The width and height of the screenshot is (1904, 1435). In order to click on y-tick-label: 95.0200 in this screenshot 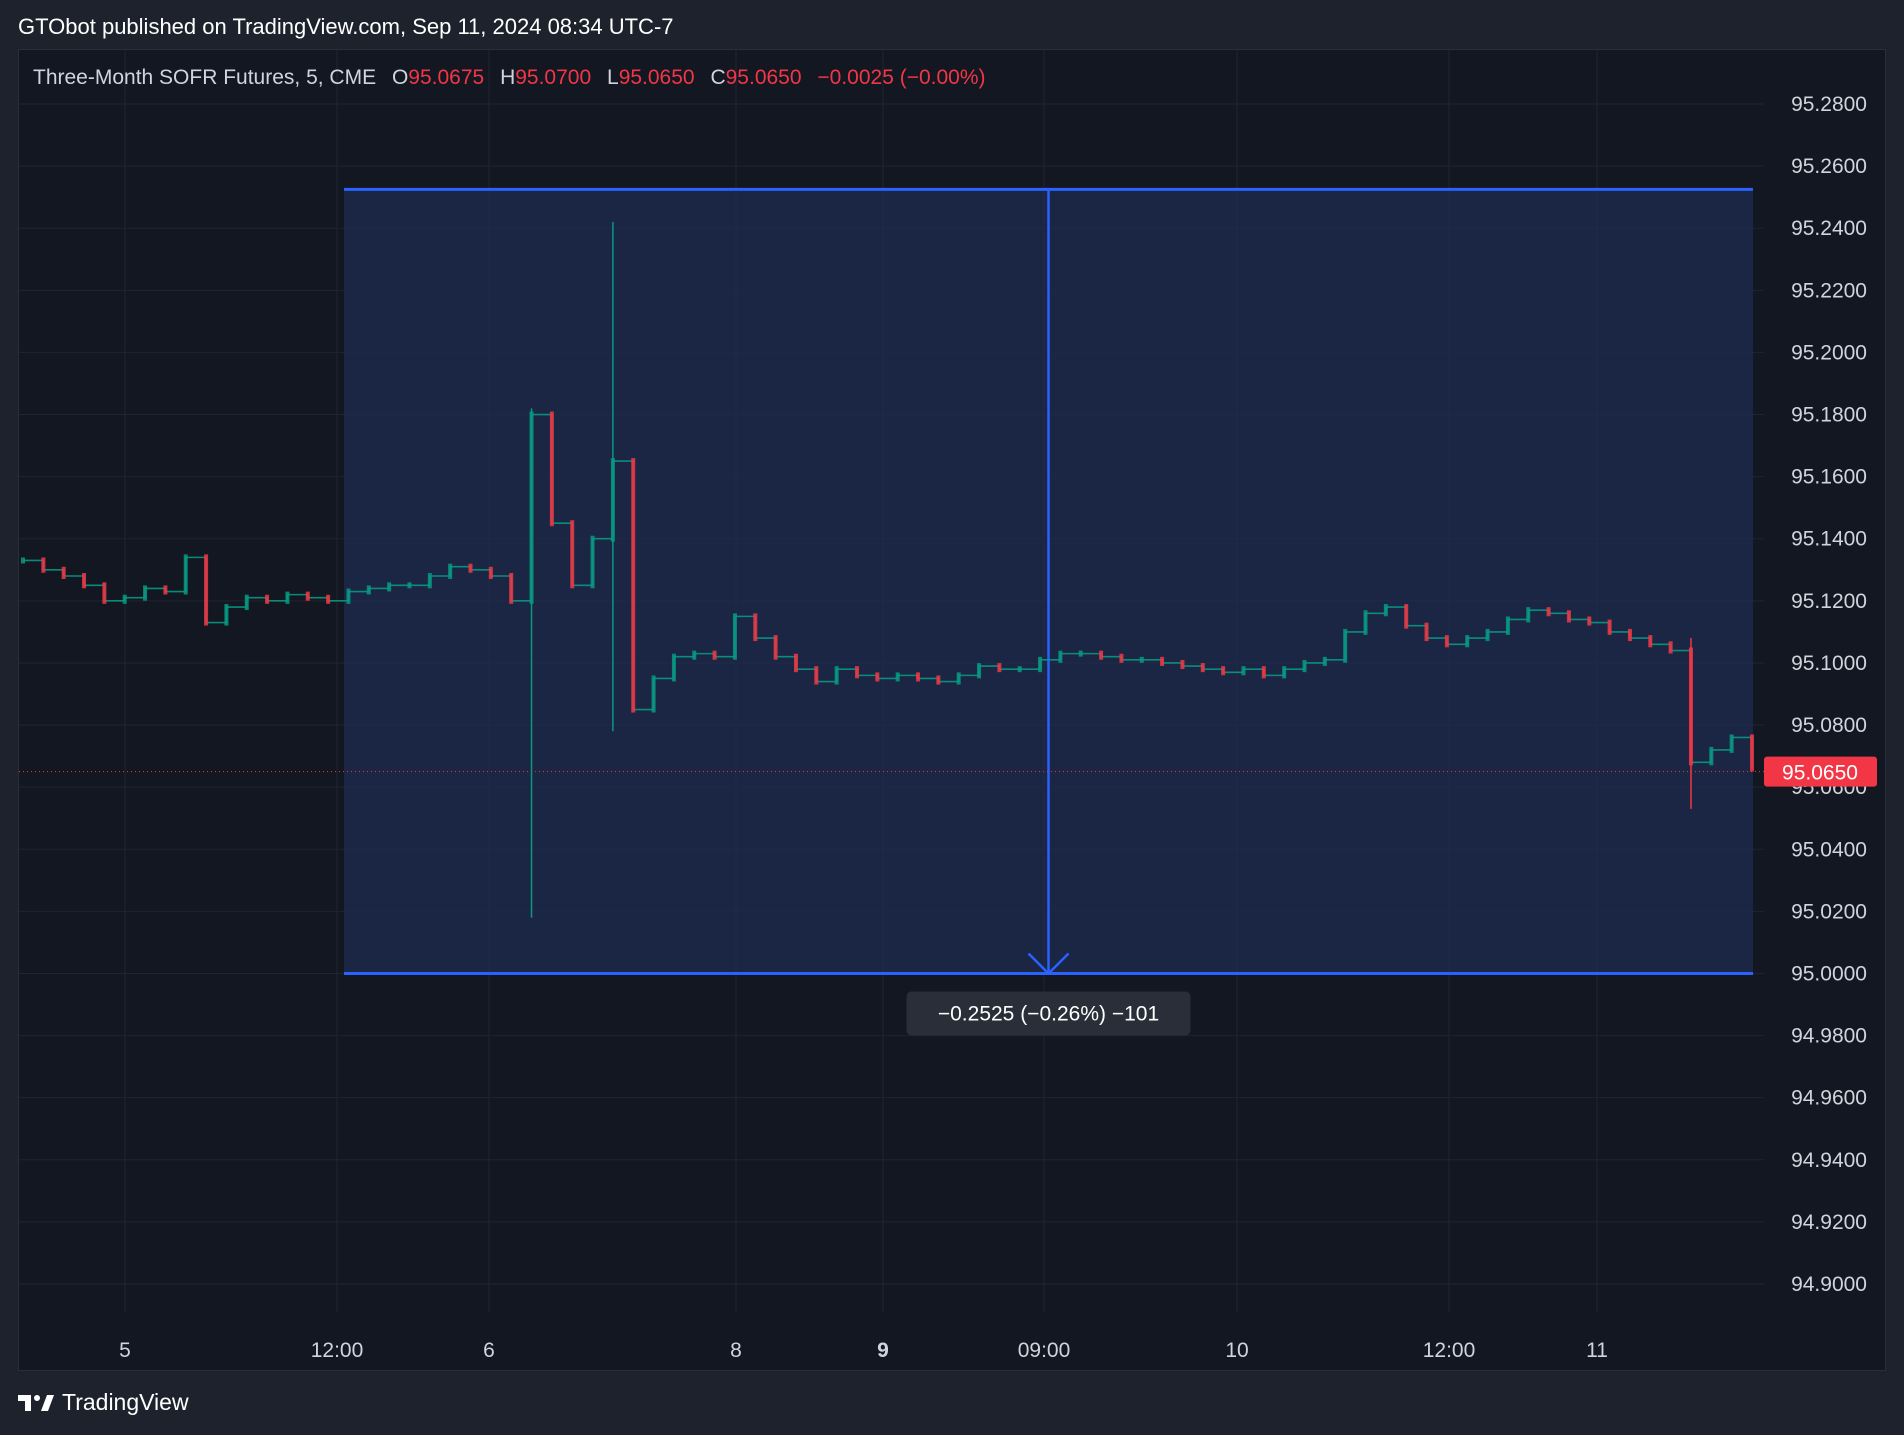, I will do `click(1829, 911)`.